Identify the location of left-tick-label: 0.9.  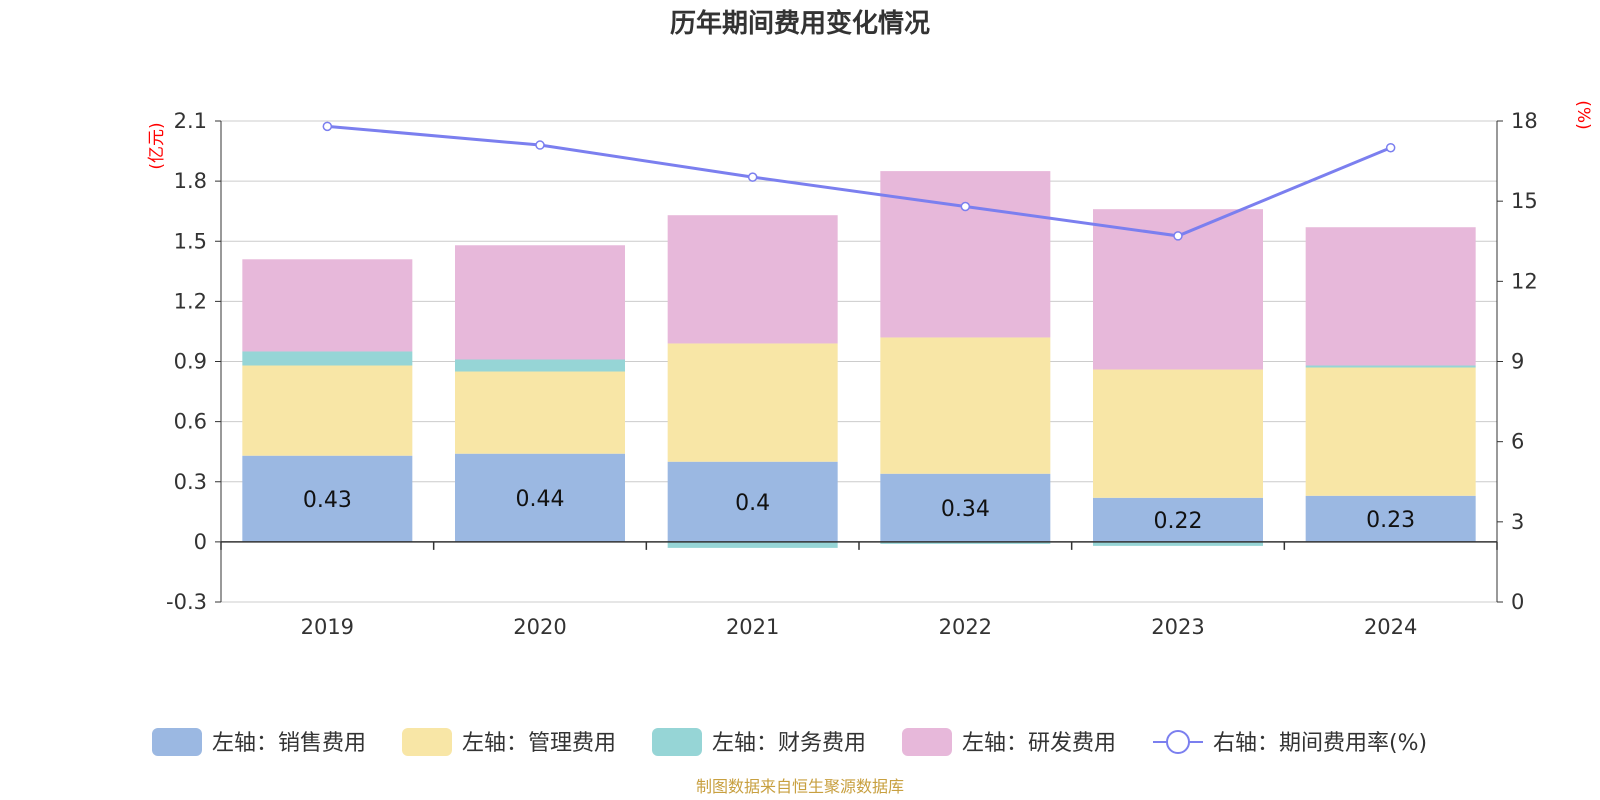
(190, 362).